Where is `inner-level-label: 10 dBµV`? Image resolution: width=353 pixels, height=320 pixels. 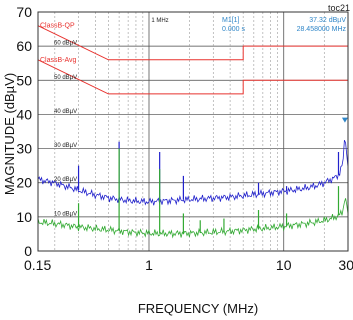 inner-level-label: 10 dBµV is located at coordinates (65, 214).